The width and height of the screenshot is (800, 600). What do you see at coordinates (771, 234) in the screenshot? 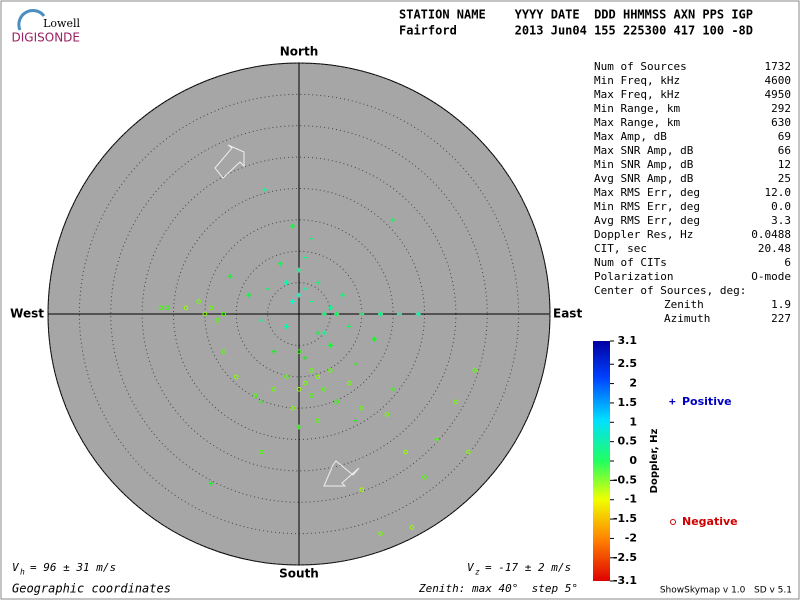
I see `stat-value: 0.0488` at bounding box center [771, 234].